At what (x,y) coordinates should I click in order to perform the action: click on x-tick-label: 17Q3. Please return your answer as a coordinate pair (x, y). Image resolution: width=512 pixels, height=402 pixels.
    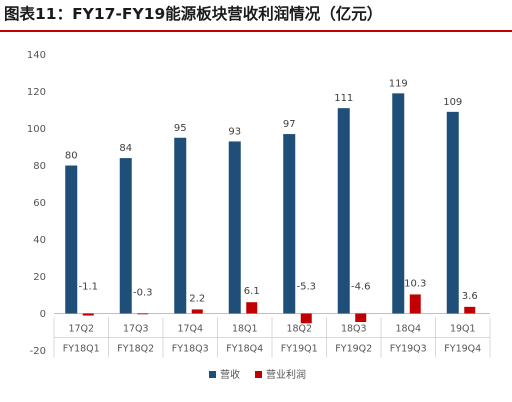
    Looking at the image, I should click on (136, 329).